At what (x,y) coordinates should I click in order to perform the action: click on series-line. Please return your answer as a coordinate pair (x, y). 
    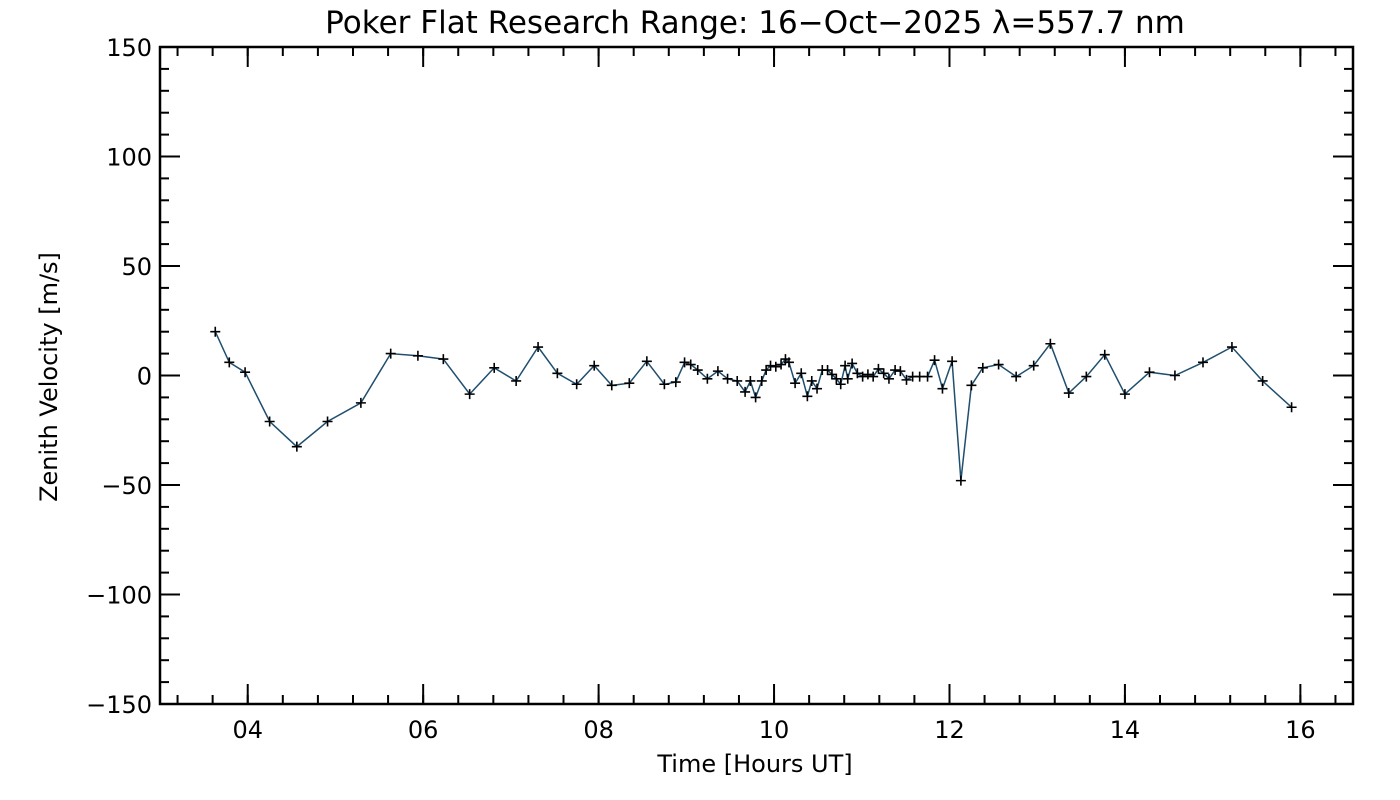
    Looking at the image, I should click on (753, 406).